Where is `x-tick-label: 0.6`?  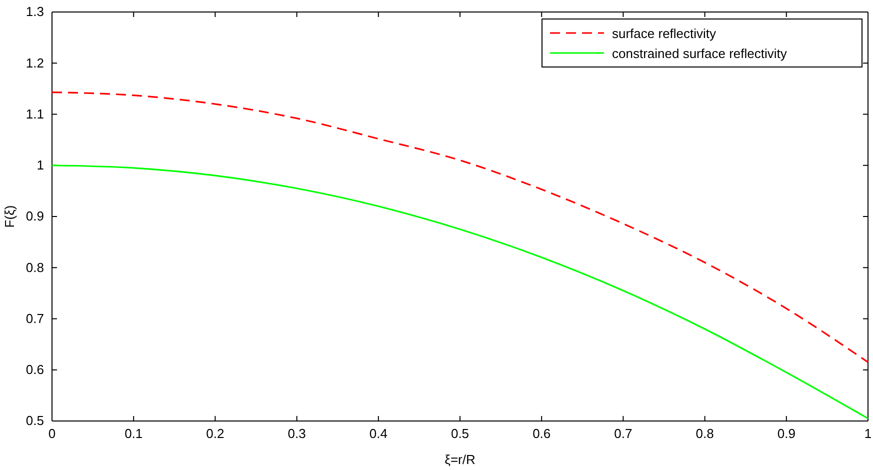 x-tick-label: 0.6 is located at coordinates (541, 434).